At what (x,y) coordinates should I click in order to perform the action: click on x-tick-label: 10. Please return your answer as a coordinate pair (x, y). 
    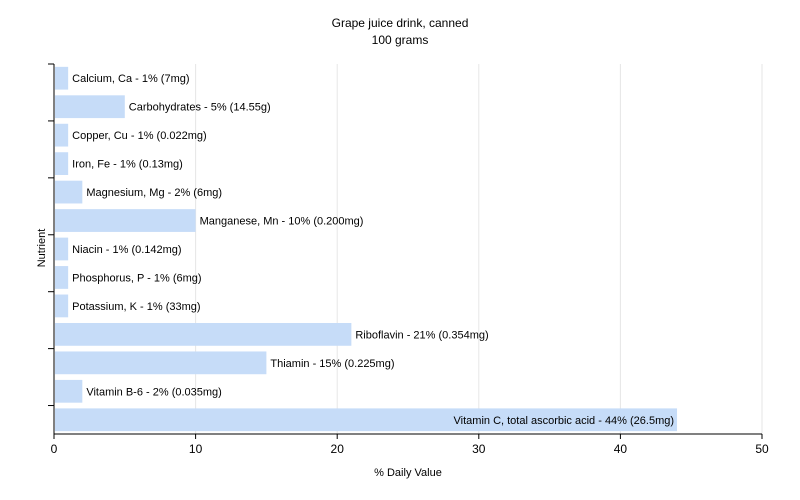
    Looking at the image, I should click on (196, 449).